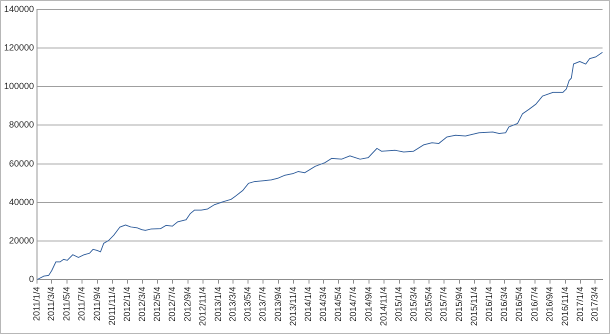 This screenshot has height=334, width=610. I want to click on y-tick-label: 0, so click(31, 279).